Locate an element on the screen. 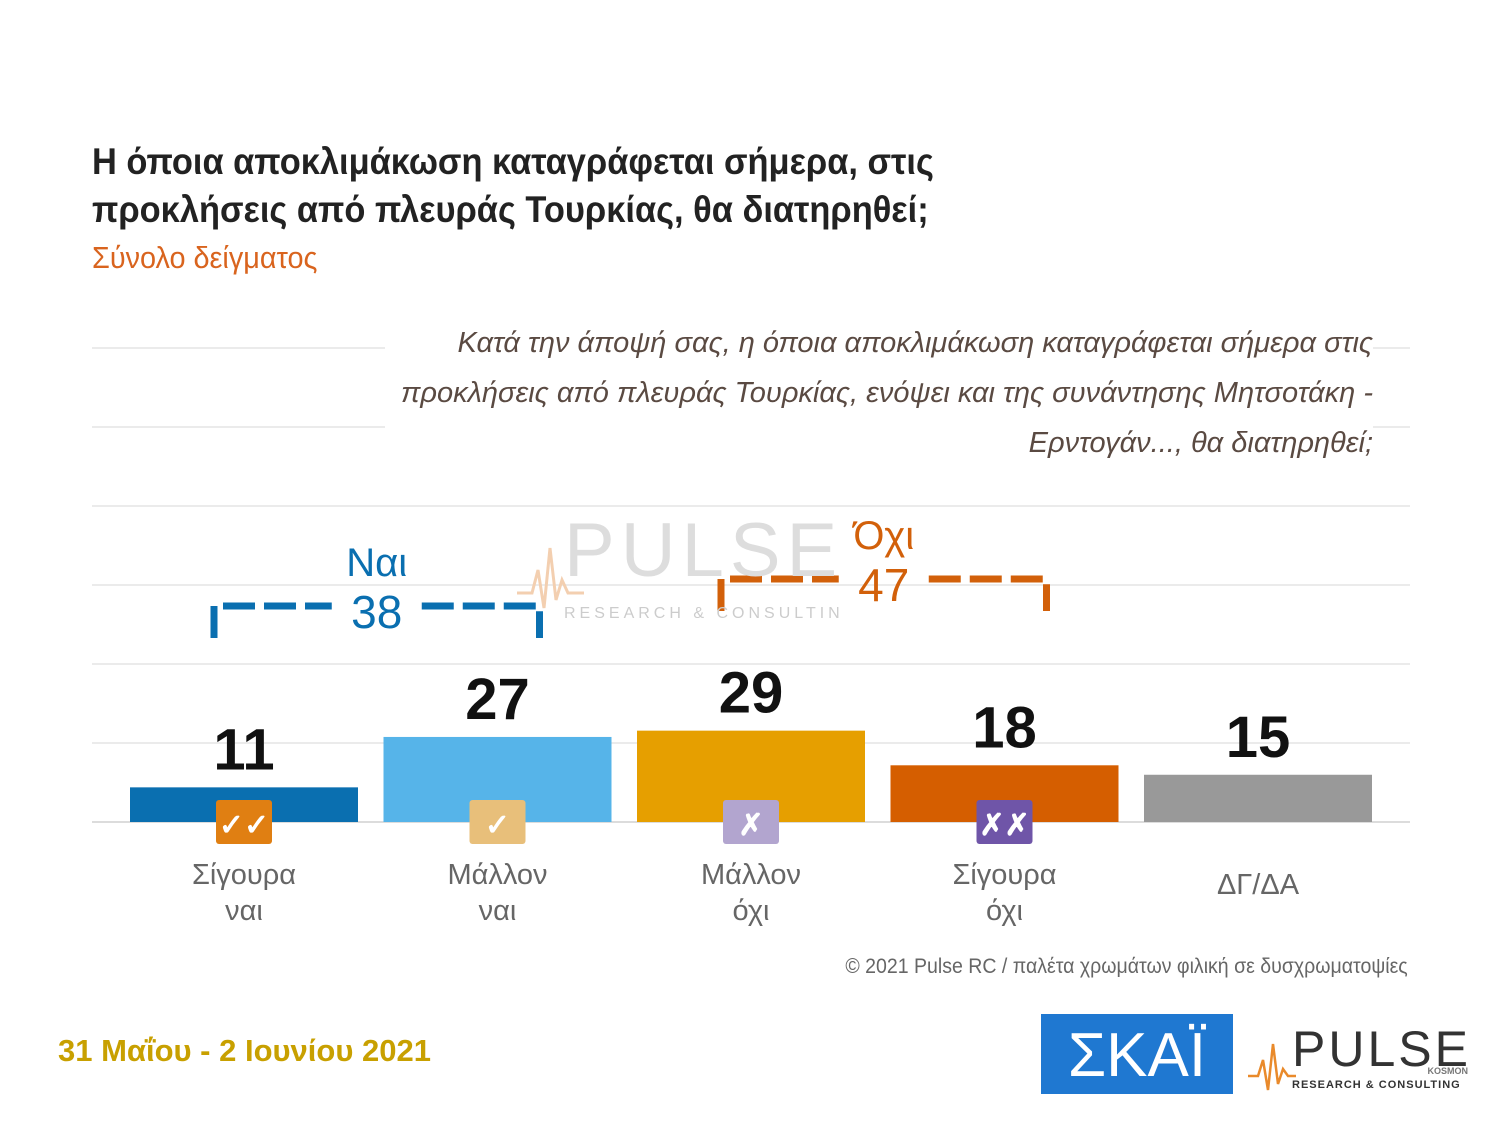  value-label: 27 is located at coordinates (497, 699).